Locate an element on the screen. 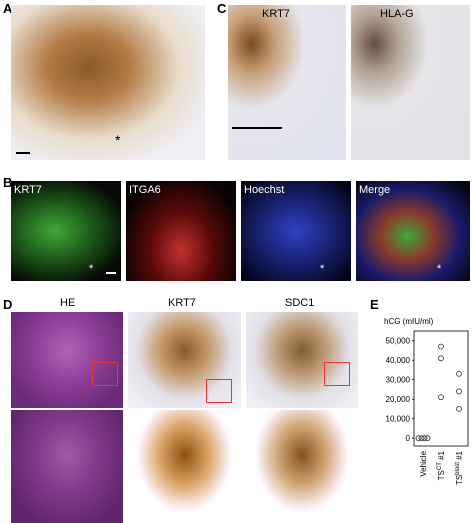 This screenshot has width=474, height=523. y-tick-label: 0 is located at coordinates (408, 438).